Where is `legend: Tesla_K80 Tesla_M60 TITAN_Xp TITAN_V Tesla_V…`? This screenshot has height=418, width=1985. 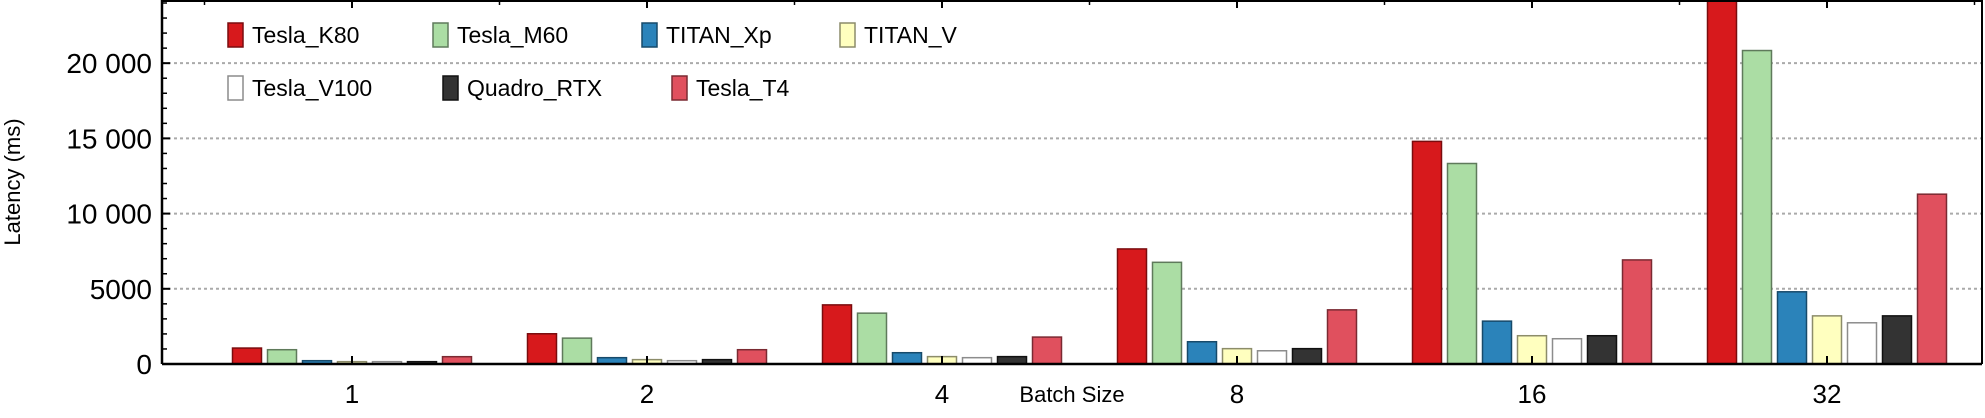 legend: Tesla_K80 Tesla_M60 TITAN_Xp TITAN_V Tesla_V… is located at coordinates (592, 61).